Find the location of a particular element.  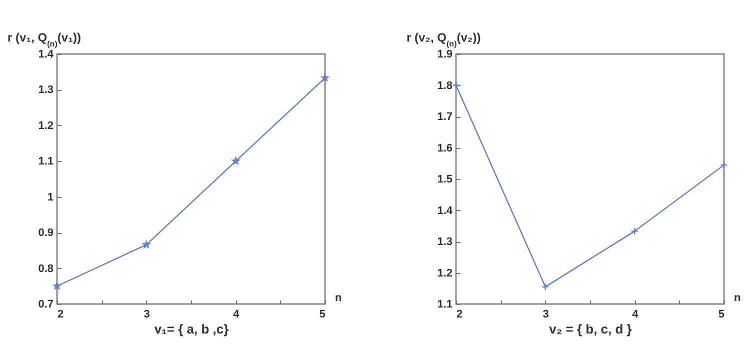

y-tick-label: 1.8 is located at coordinates (444, 86).